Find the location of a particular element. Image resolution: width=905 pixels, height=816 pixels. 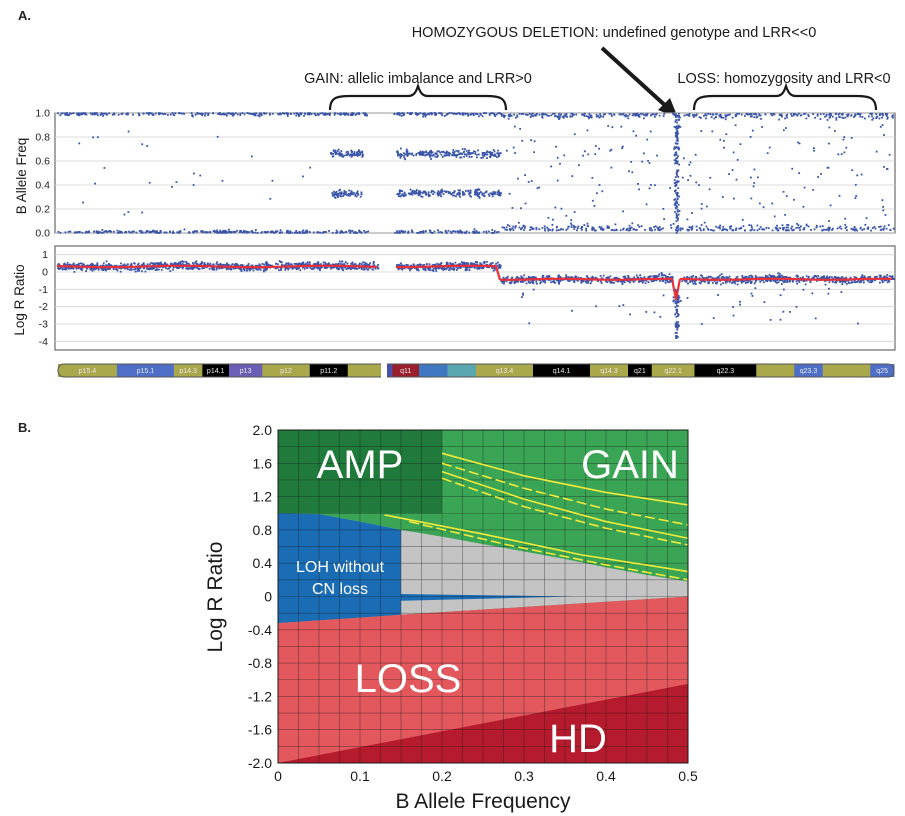

baf-tick-label: 0.6 is located at coordinates (42, 162).